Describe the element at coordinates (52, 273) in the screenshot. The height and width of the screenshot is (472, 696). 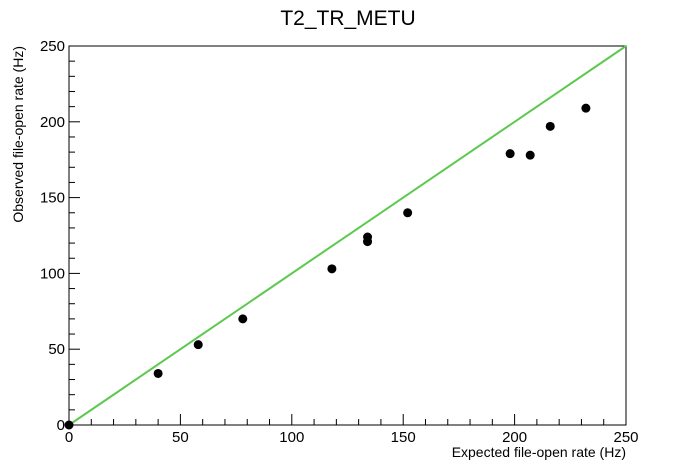
I see `y-tick-label: 100` at that location.